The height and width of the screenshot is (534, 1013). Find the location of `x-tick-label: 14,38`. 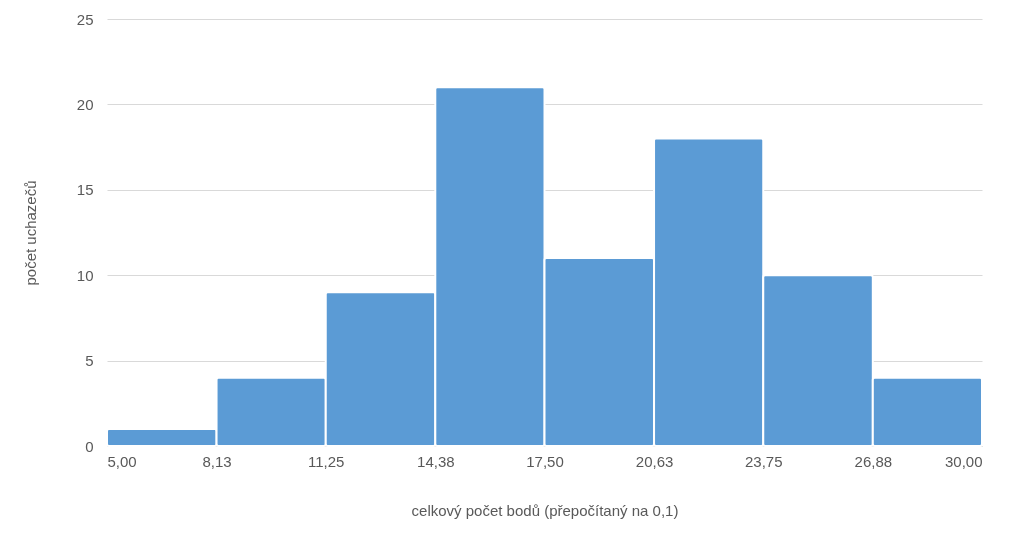

x-tick-label: 14,38 is located at coordinates (436, 461).